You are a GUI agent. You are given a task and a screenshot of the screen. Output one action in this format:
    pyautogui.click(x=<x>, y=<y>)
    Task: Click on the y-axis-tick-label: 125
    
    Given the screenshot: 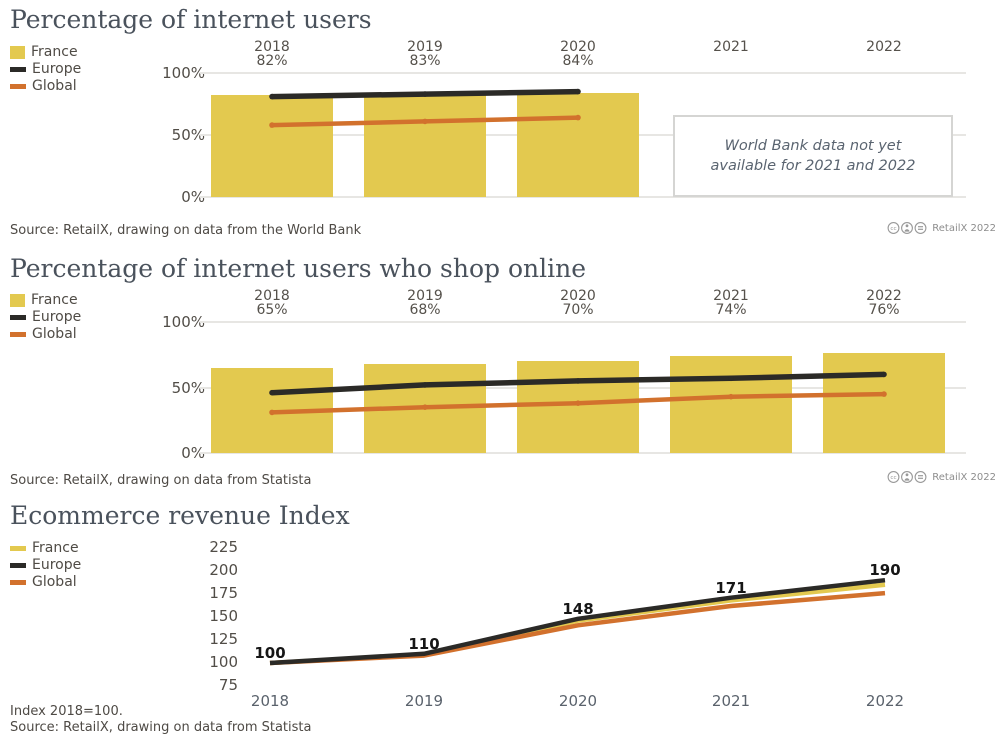 What is the action you would take?
    pyautogui.click(x=223, y=639)
    